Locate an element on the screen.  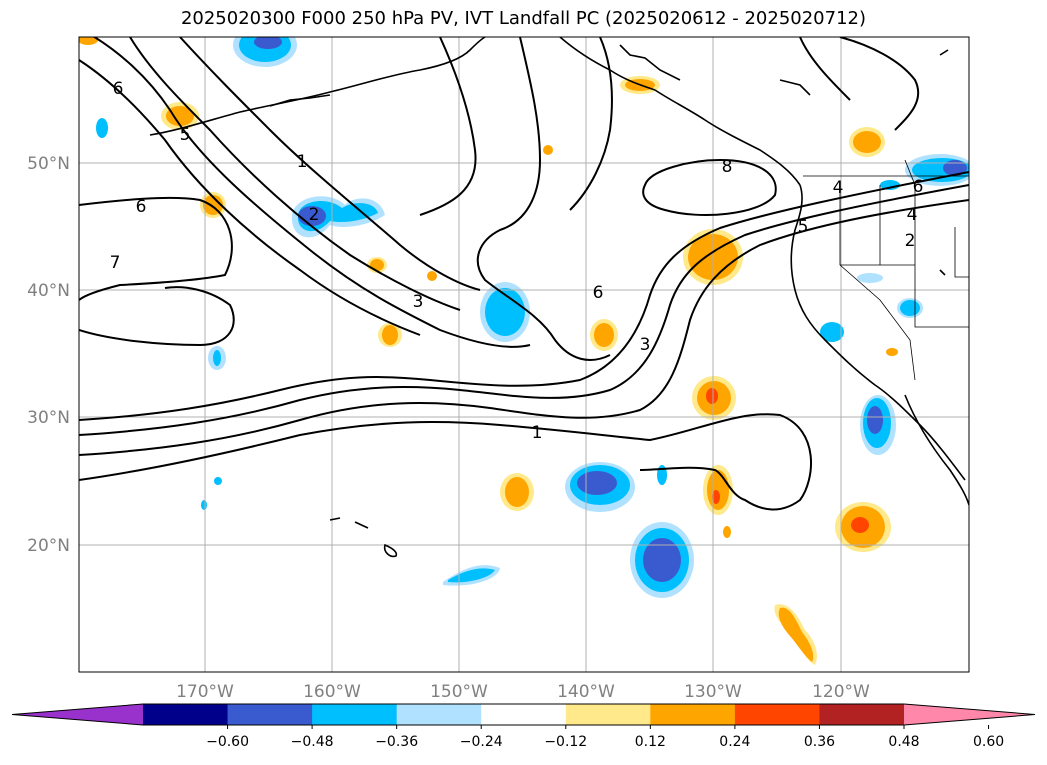
colorbar-extend-min is located at coordinates (77, 714).